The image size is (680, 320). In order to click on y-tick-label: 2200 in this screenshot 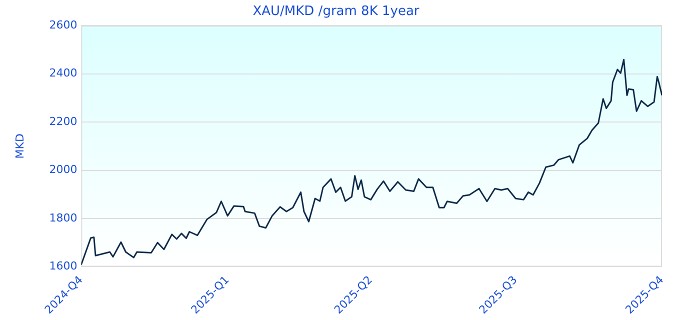, I will do `click(63, 121)`.